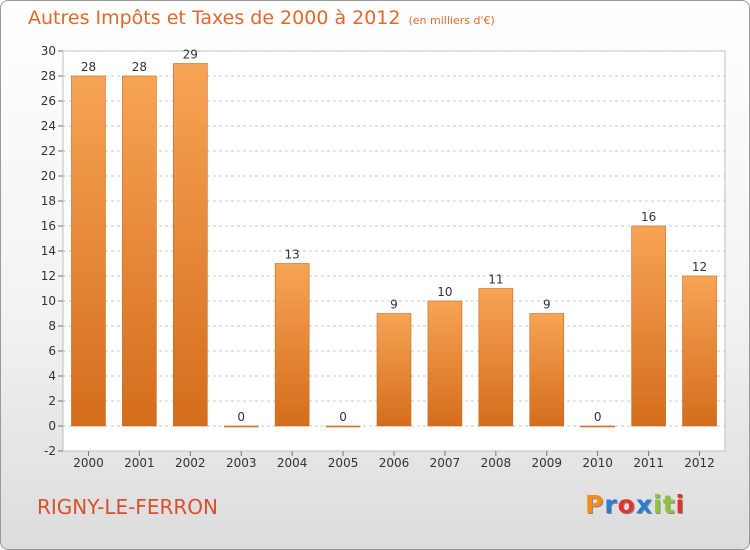 The image size is (750, 550). What do you see at coordinates (241, 463) in the screenshot?
I see `x-tick-label: 2003` at bounding box center [241, 463].